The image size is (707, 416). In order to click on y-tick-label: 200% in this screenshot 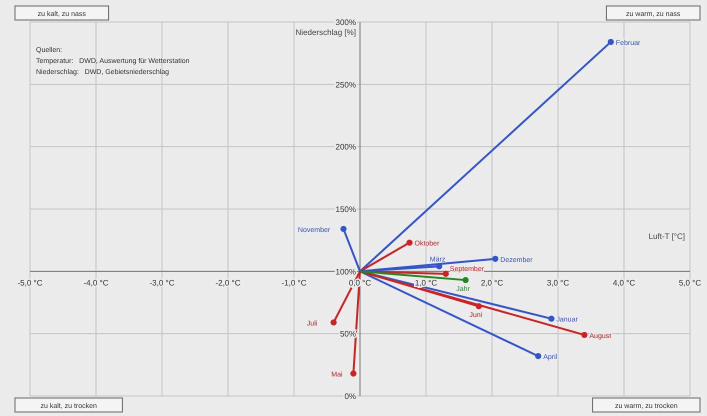, I will do `click(346, 147)`.